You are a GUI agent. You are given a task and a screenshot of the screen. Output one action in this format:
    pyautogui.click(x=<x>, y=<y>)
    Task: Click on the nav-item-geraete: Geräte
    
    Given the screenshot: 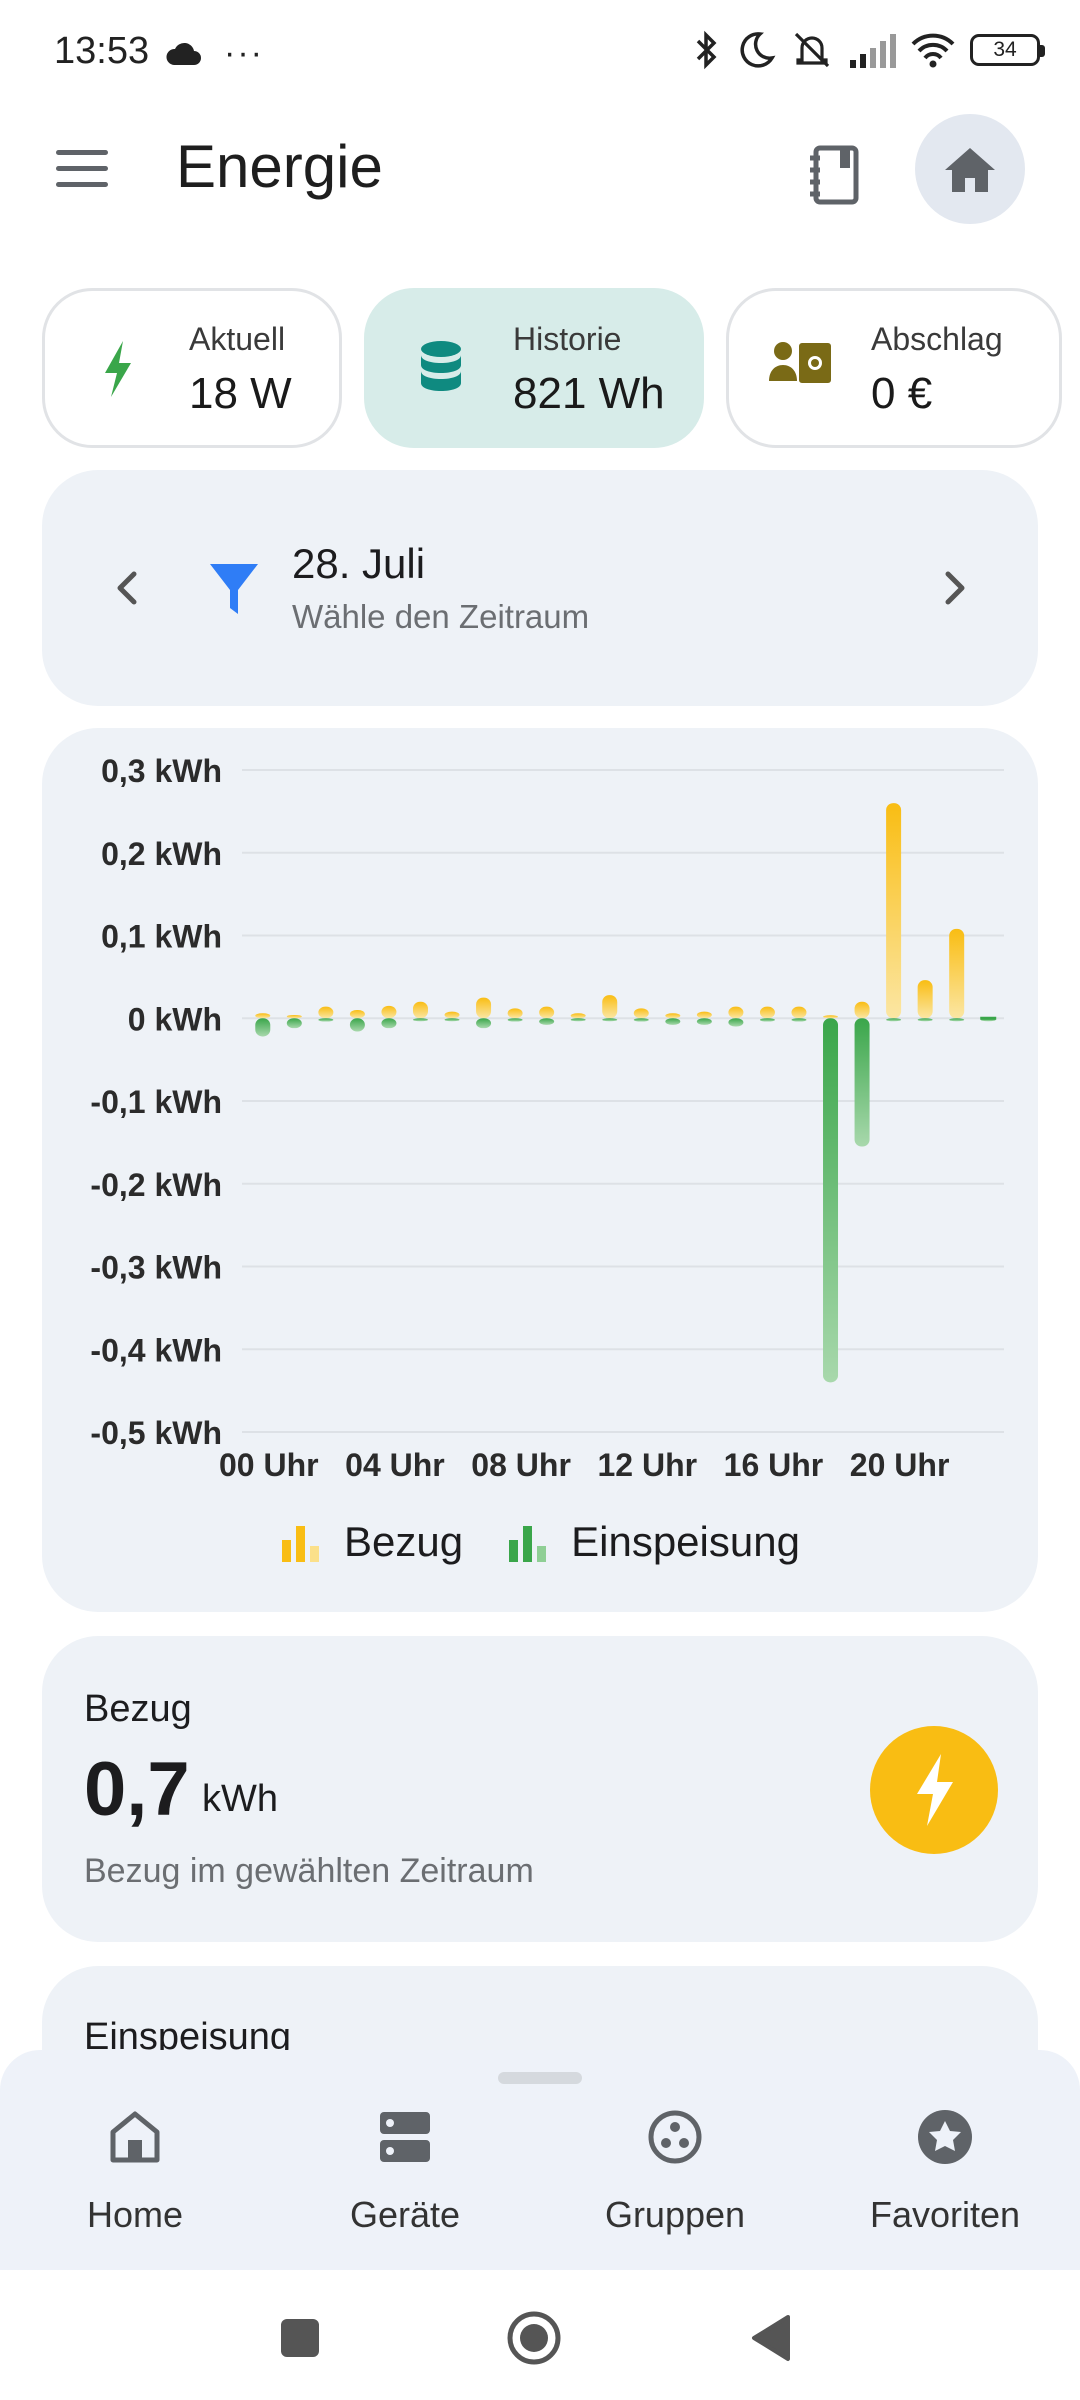 What is the action you would take?
    pyautogui.click(x=405, y=2169)
    